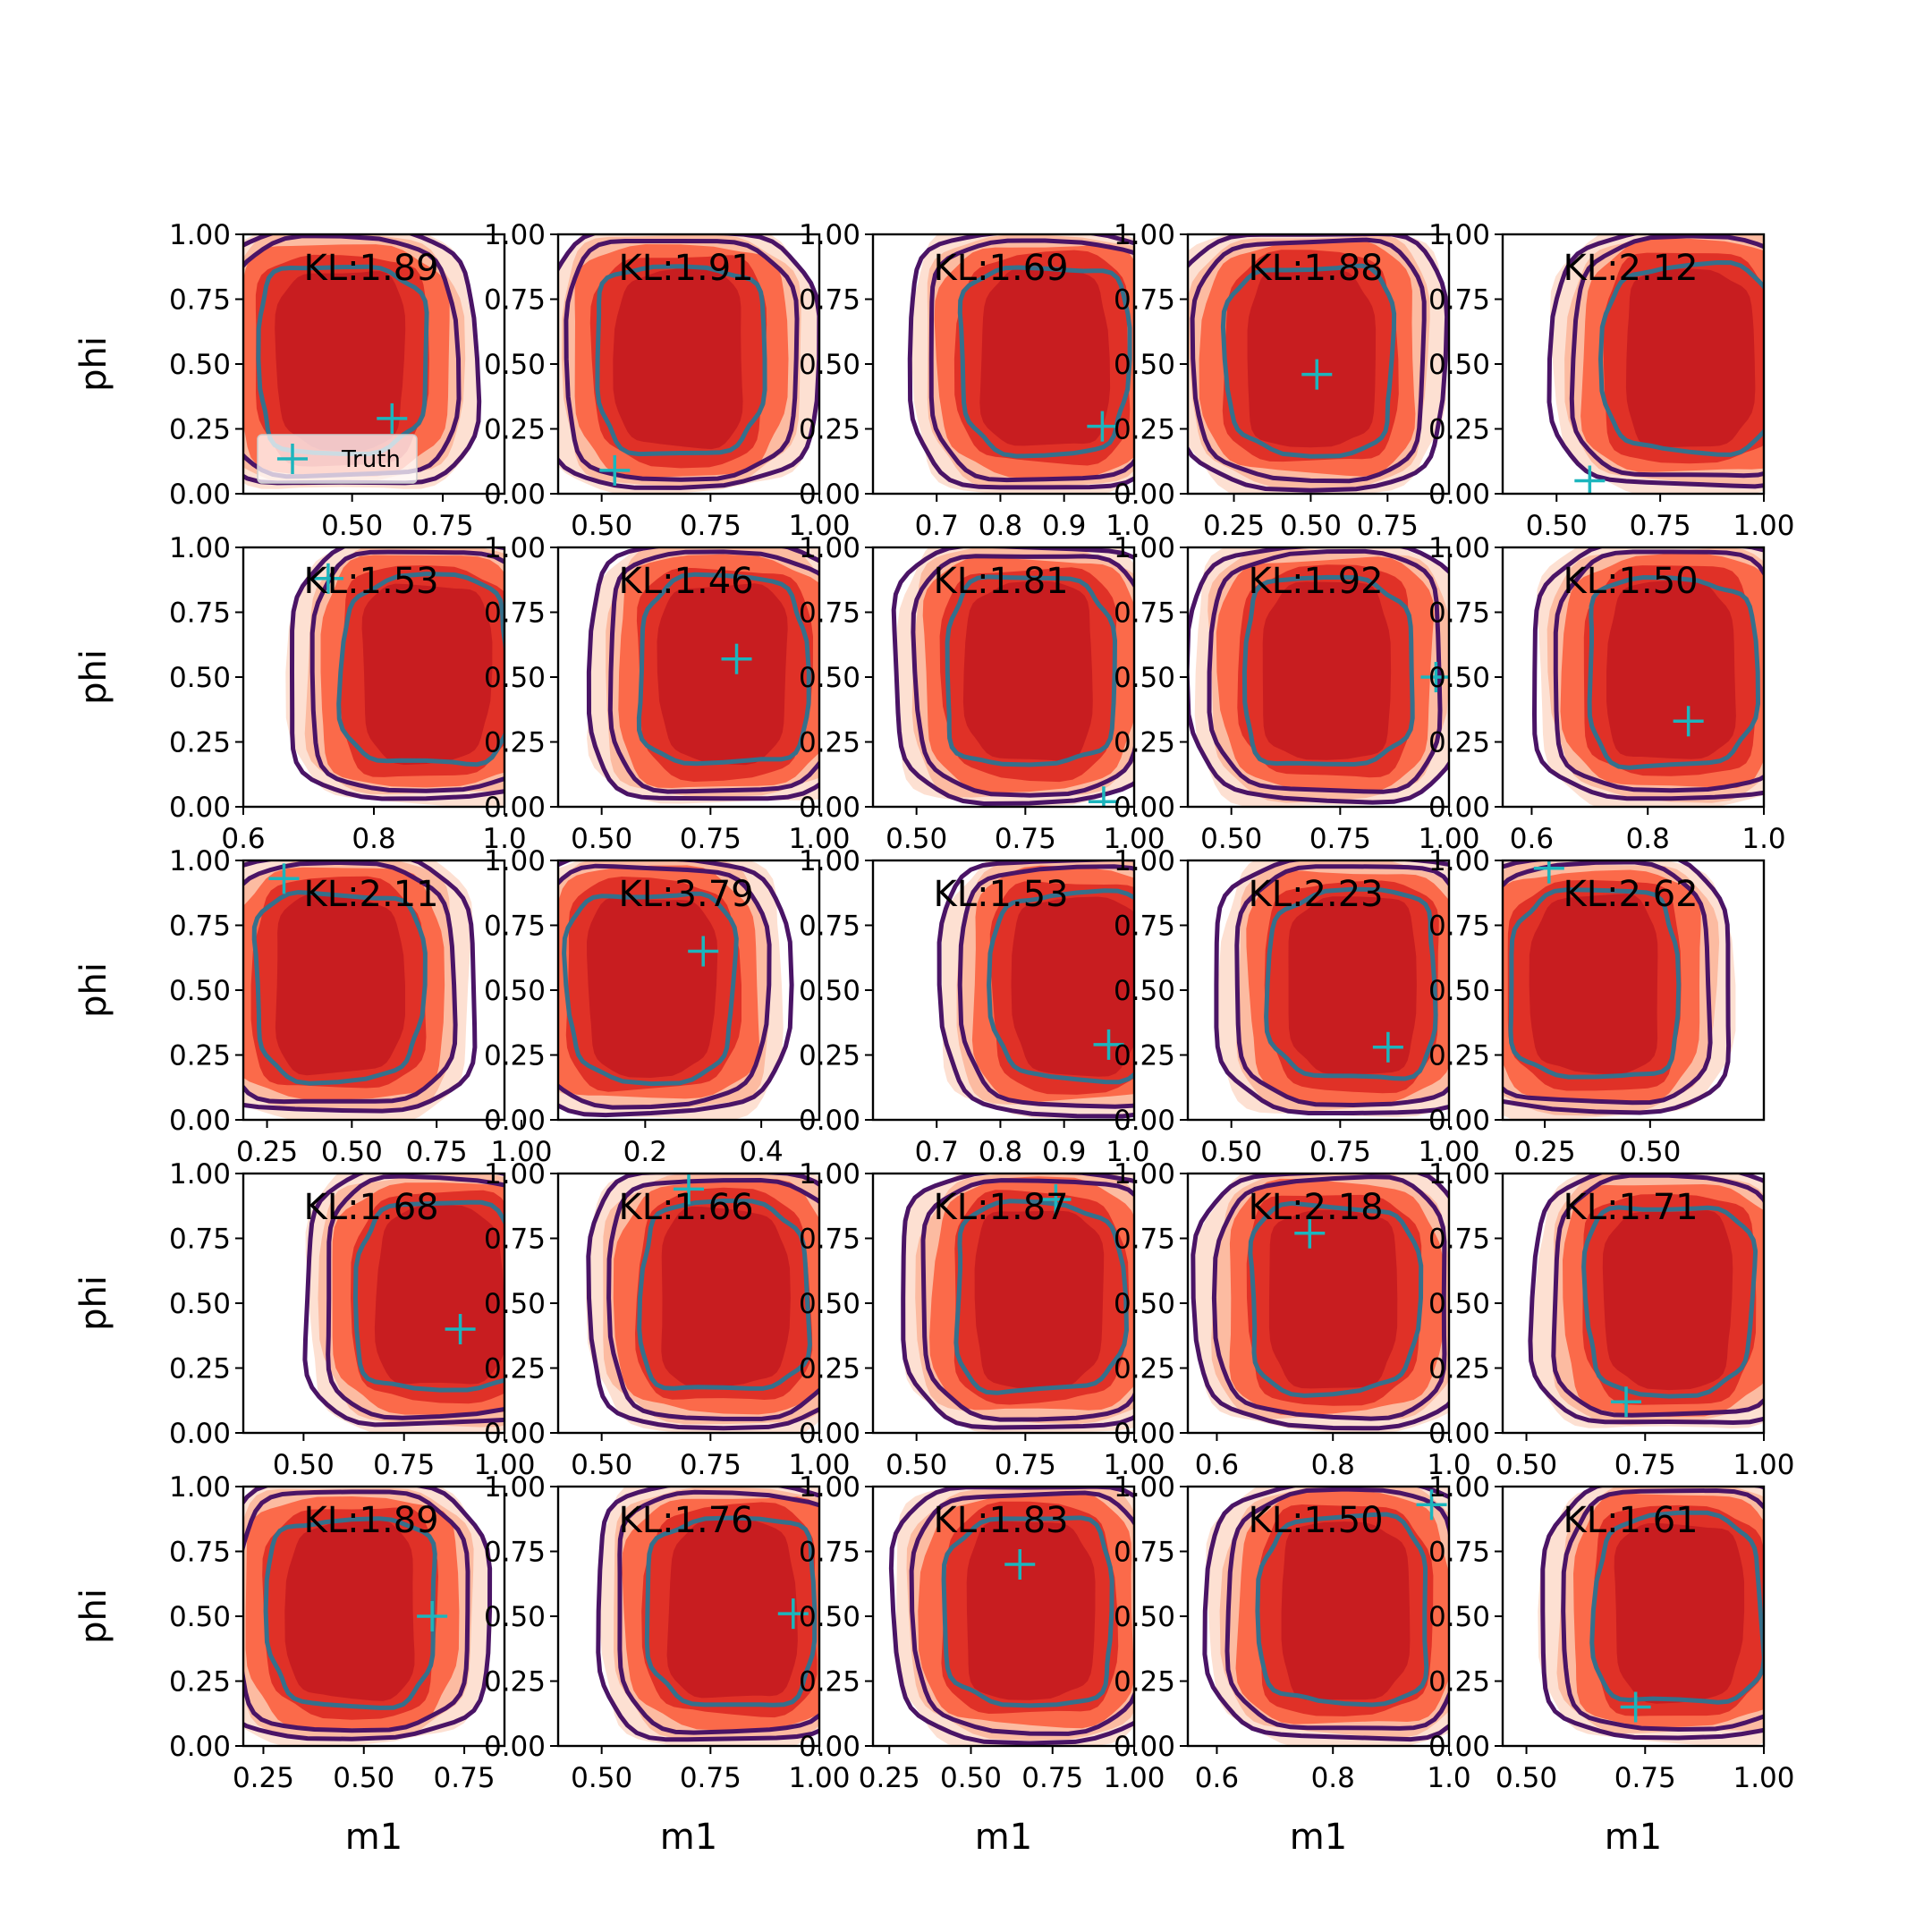  Describe the element at coordinates (686, 894) in the screenshot. I see `kl-label: KL:3.79` at that location.